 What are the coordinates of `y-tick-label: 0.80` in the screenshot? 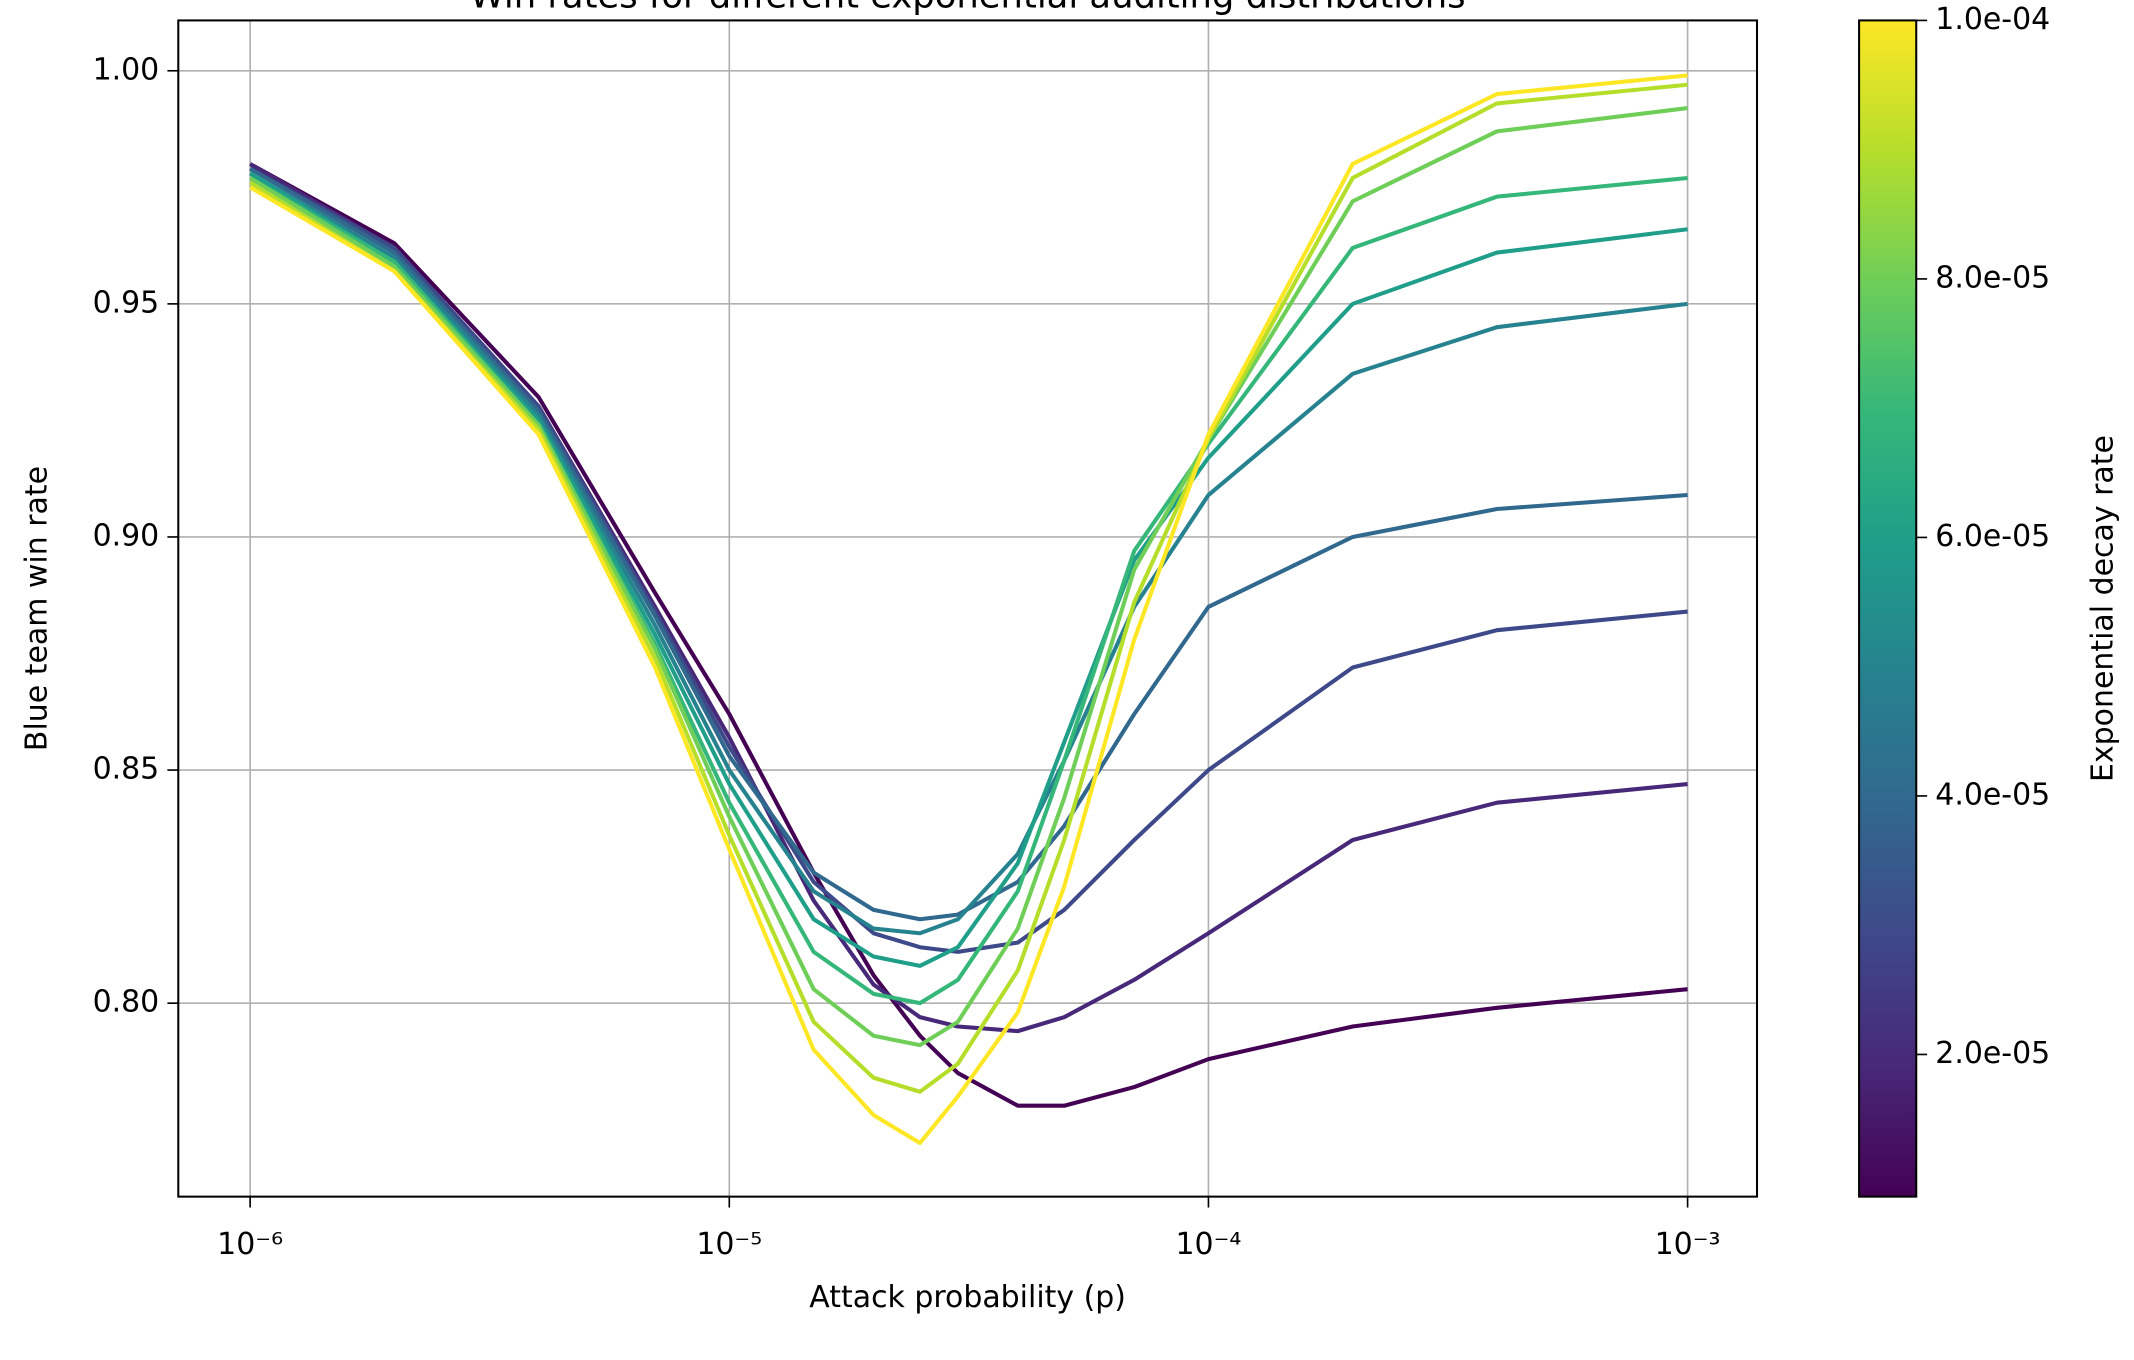 It's located at (126, 1002).